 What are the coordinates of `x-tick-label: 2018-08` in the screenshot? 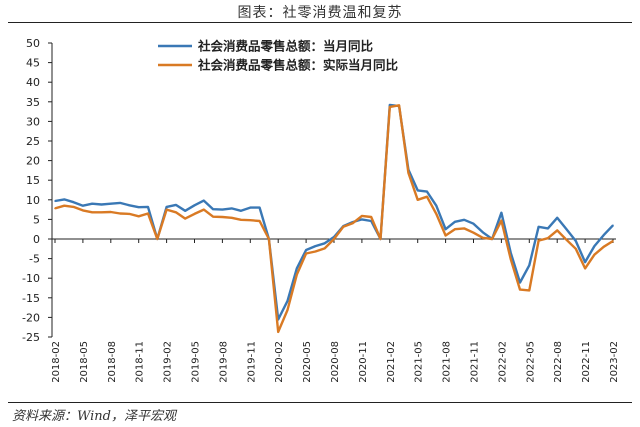 It's located at (112, 362).